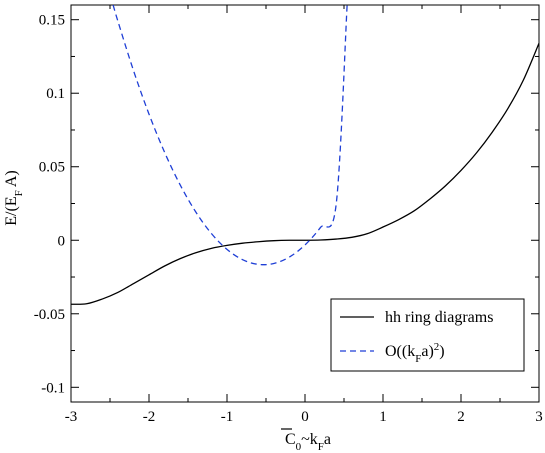 This screenshot has width=545, height=453. Describe the element at coordinates (437, 347) in the screenshot. I see `legend-label-o-kfa-sup: 2` at that location.